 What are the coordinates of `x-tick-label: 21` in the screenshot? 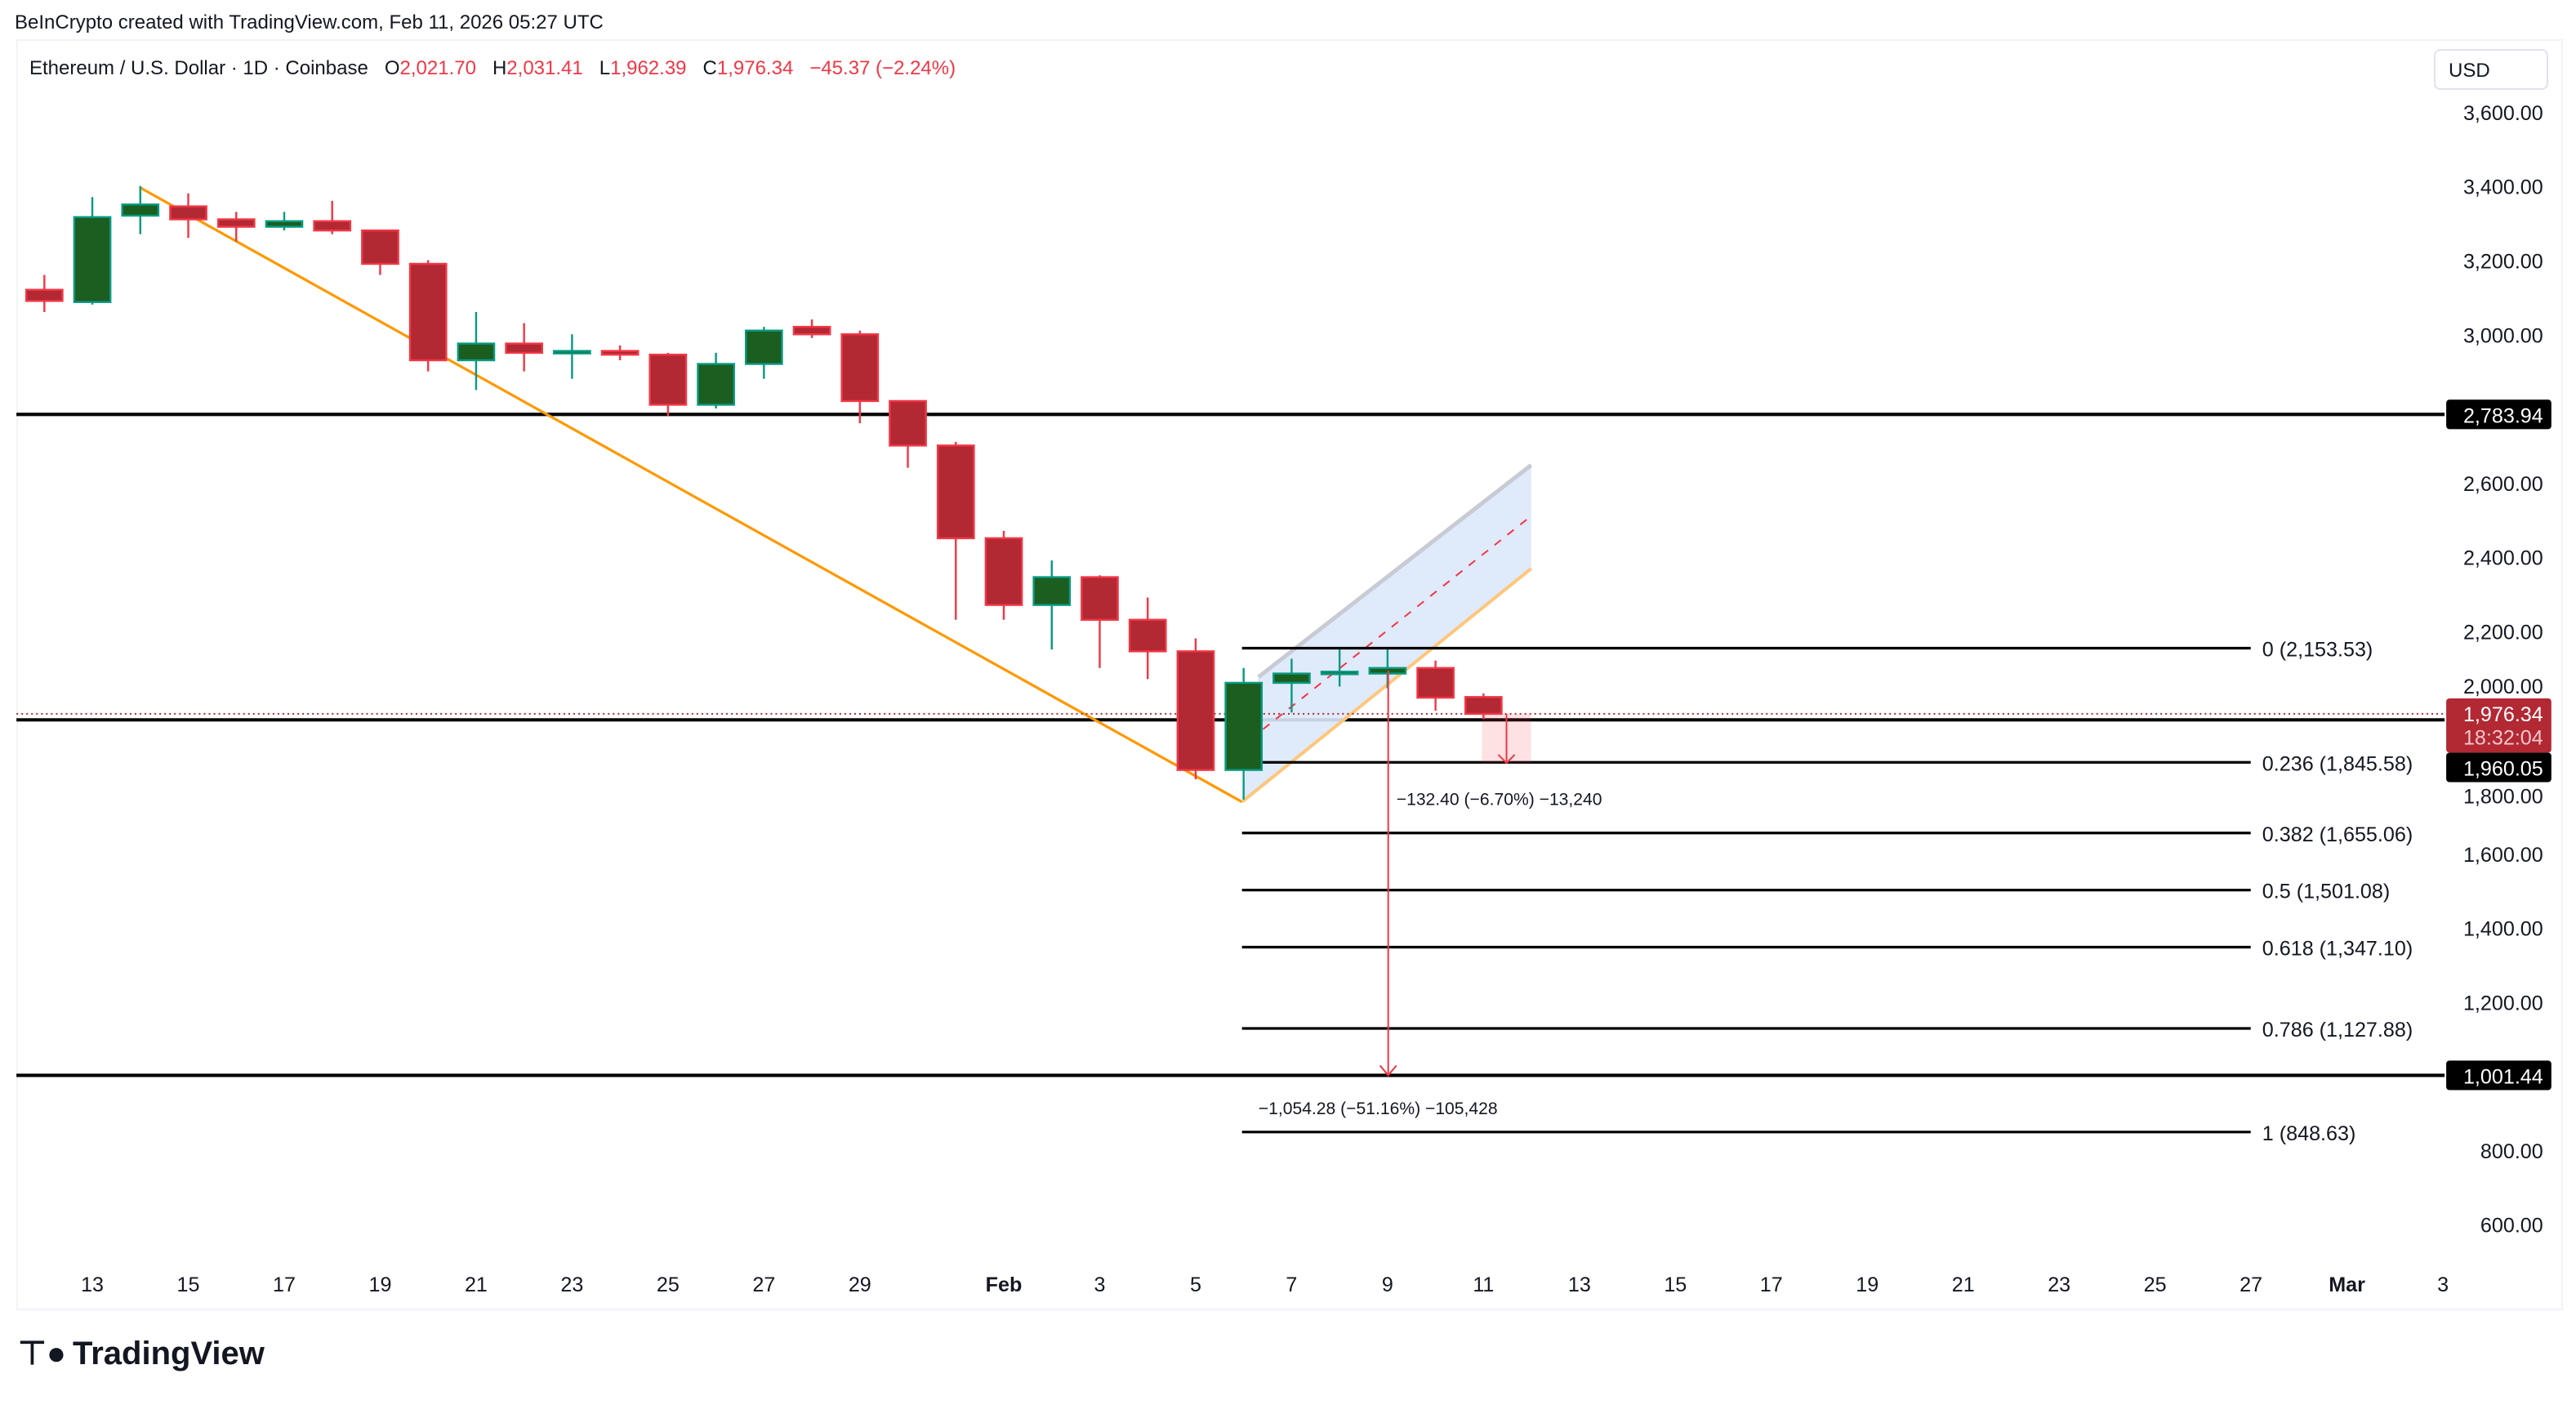 It's located at (476, 1284).